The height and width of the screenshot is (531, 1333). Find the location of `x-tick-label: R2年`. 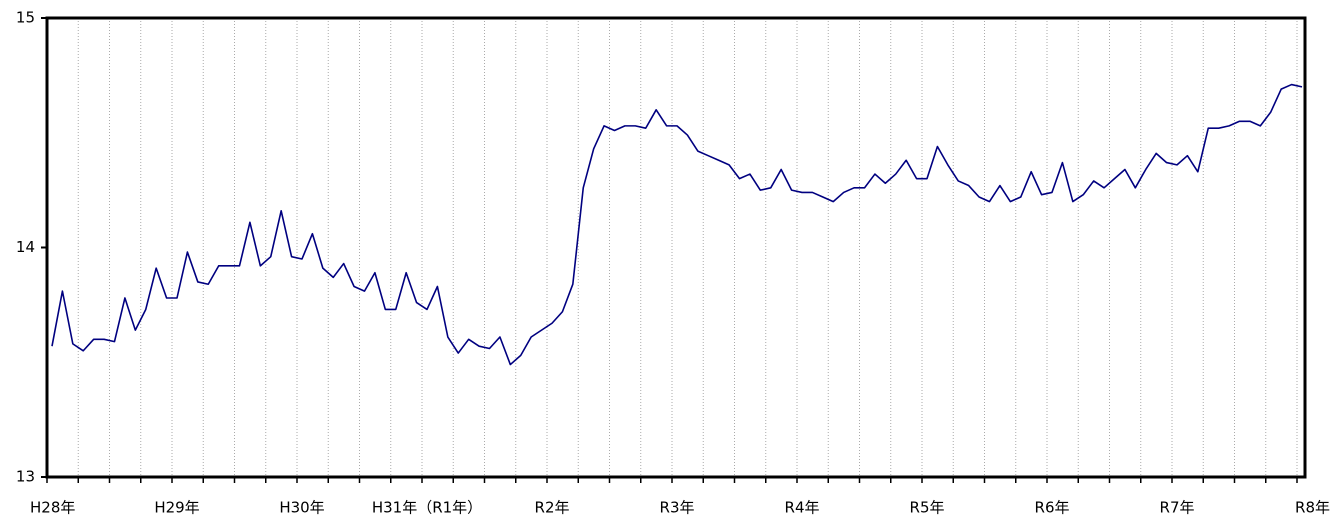

x-tick-label: R2年 is located at coordinates (552, 508).